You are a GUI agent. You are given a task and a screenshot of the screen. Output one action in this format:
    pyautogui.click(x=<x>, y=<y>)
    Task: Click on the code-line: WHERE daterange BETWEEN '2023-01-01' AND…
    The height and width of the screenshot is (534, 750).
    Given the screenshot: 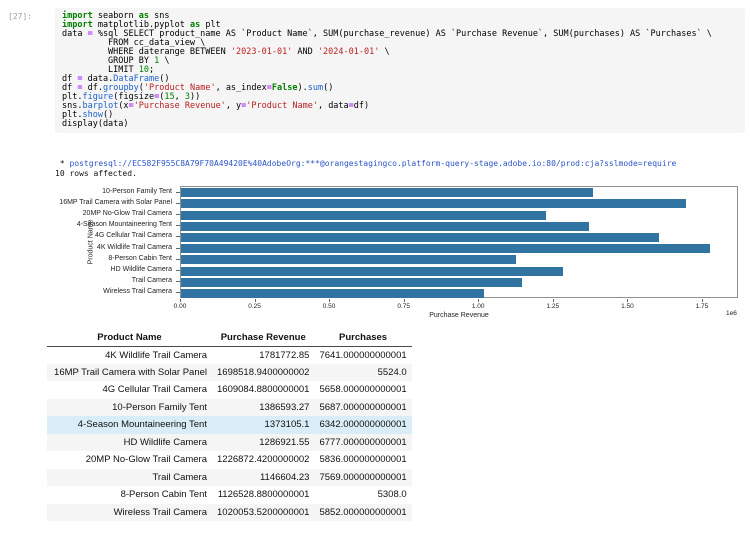 What is the action you would take?
    pyautogui.click(x=400, y=52)
    